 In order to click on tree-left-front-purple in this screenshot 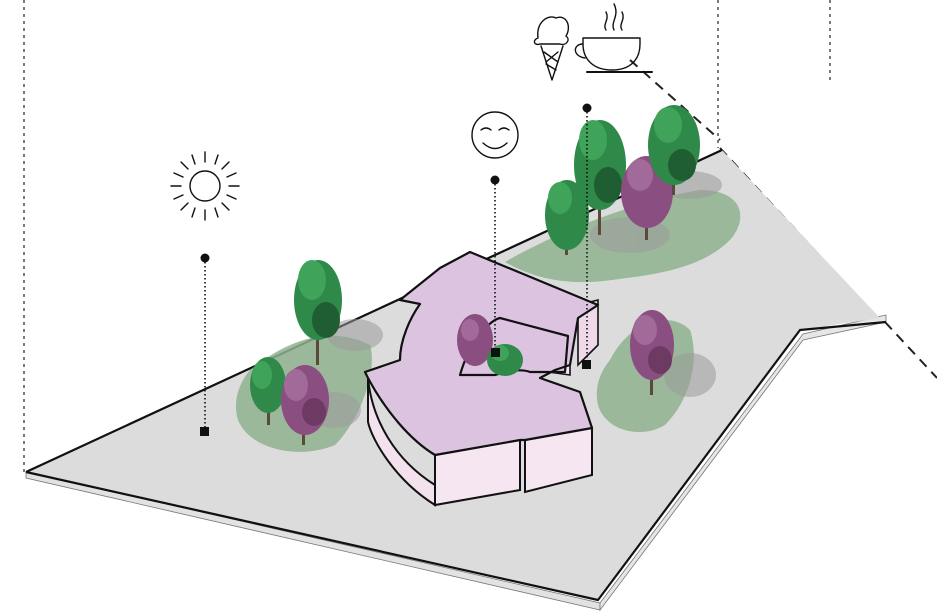, I will do `click(305, 405)`.